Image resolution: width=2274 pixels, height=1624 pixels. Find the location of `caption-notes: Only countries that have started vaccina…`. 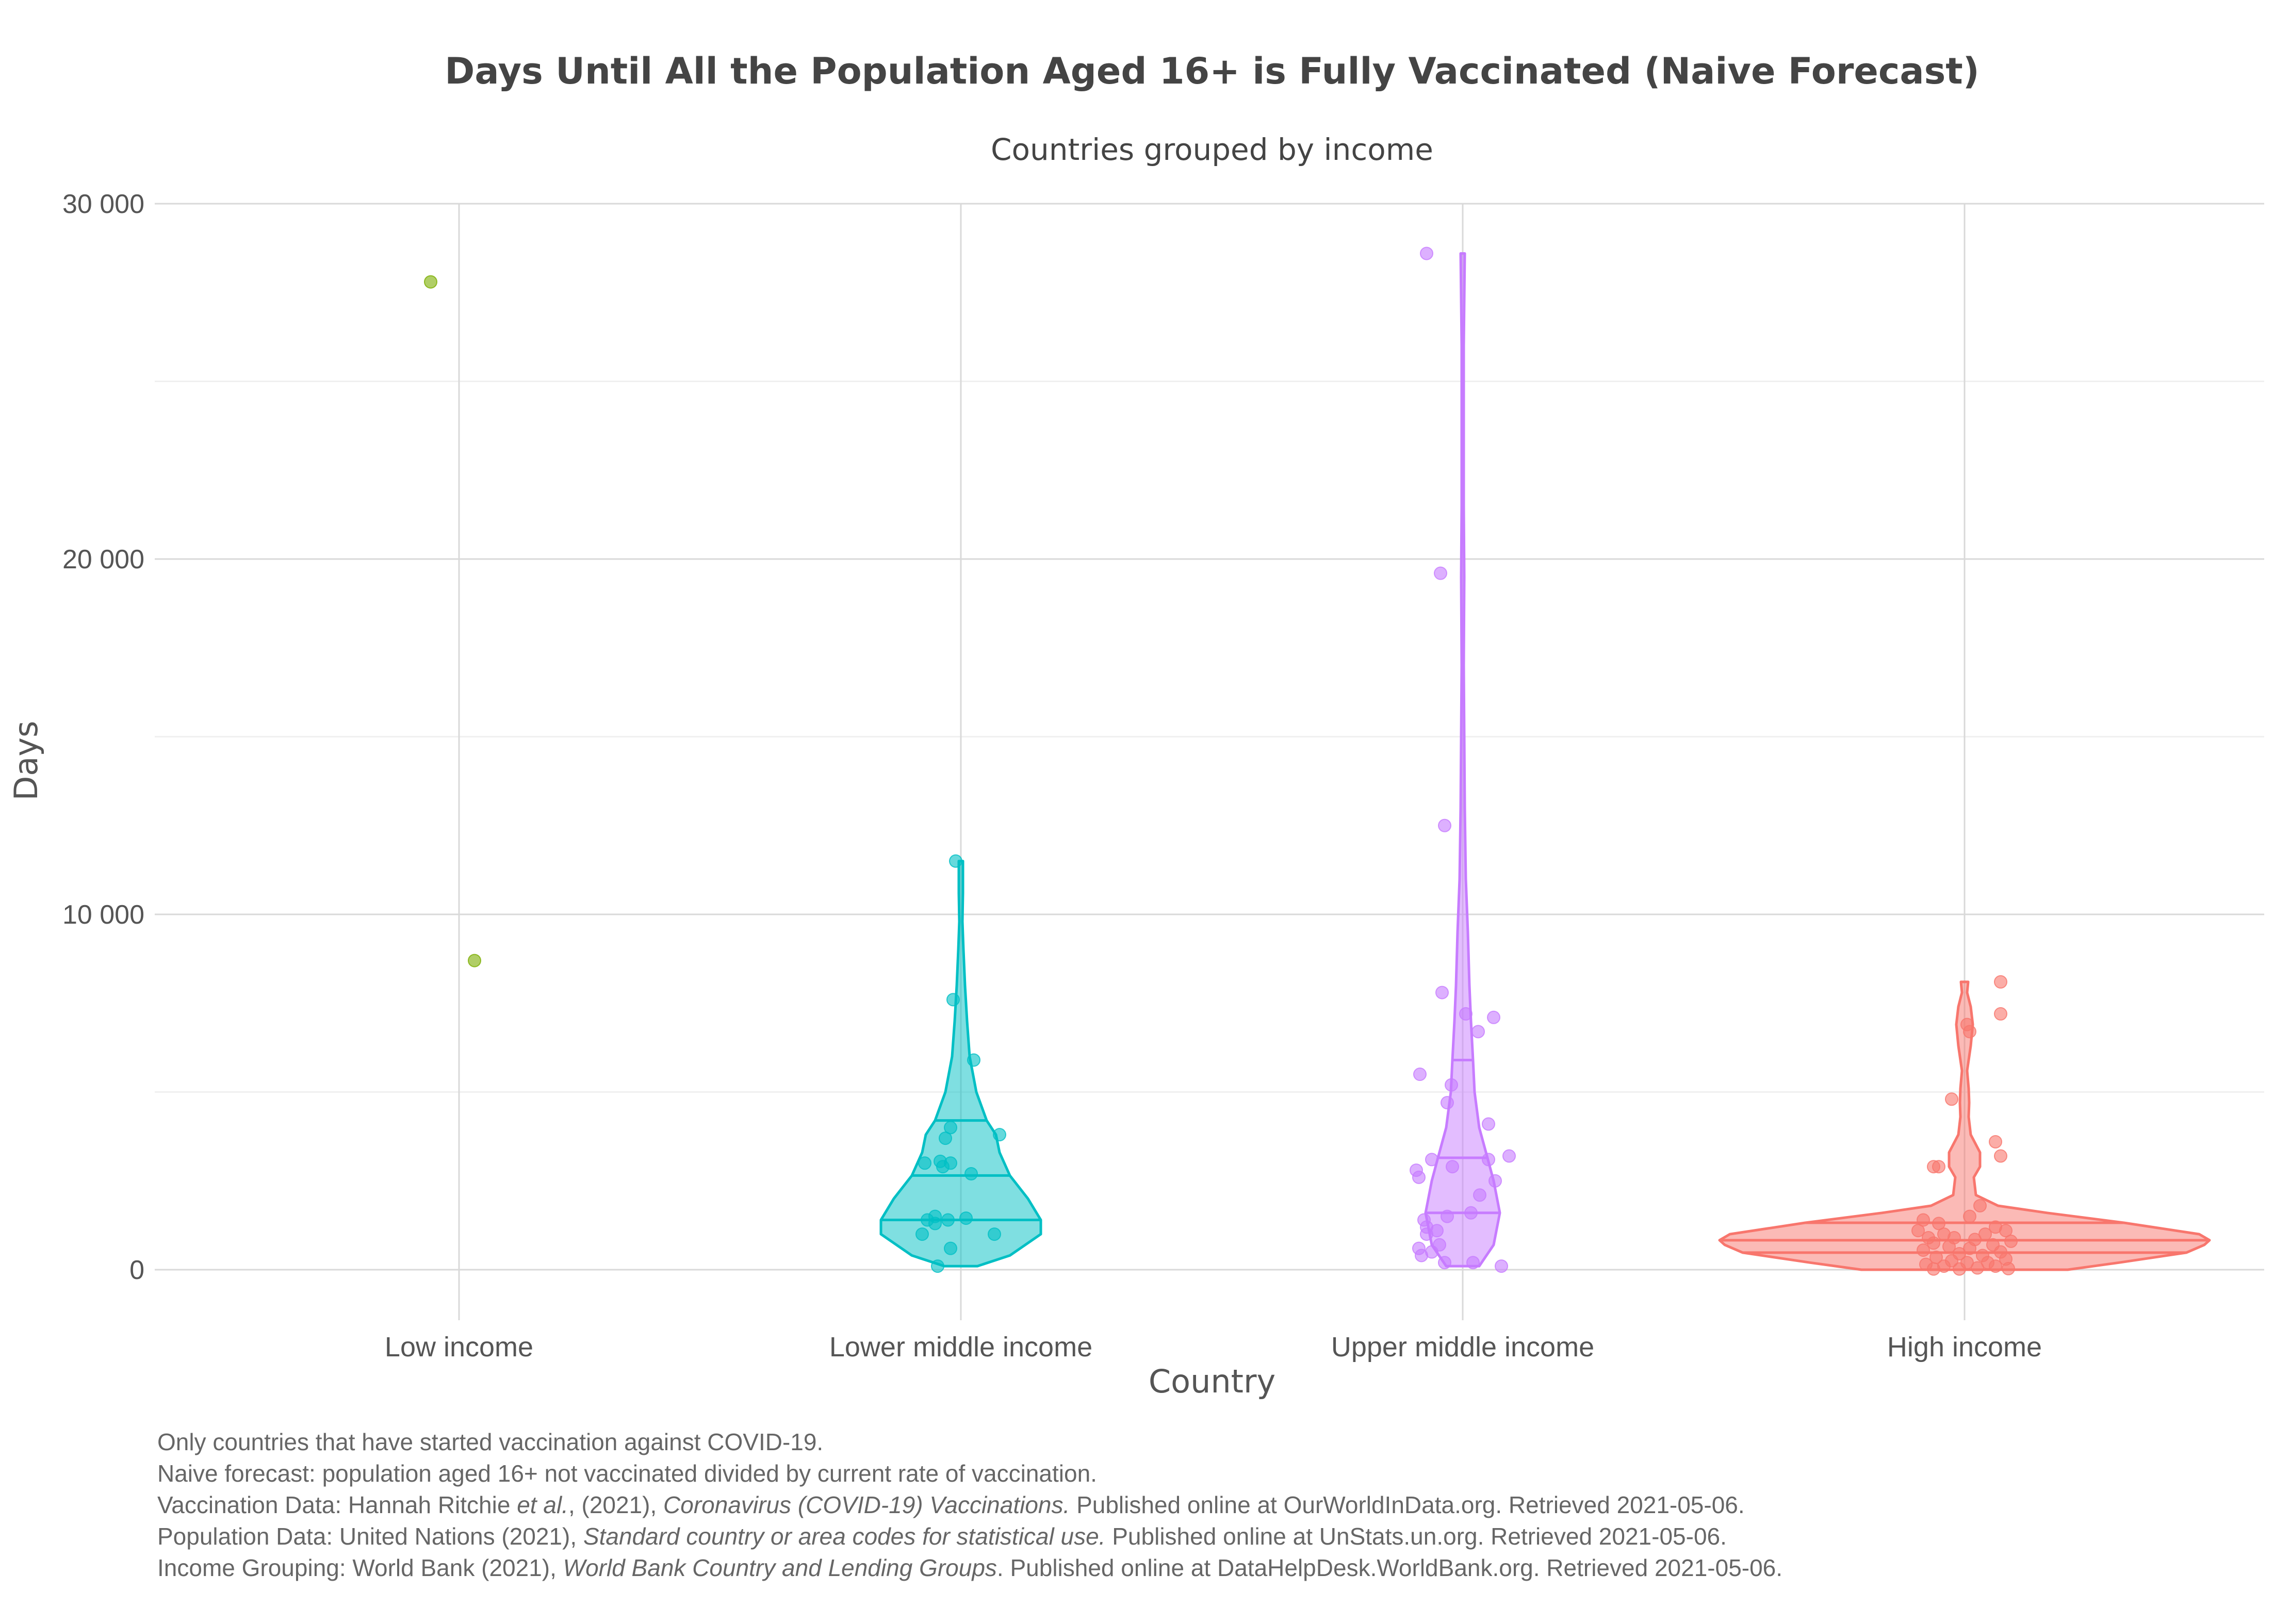

caption-notes: Only countries that have started vaccina… is located at coordinates (969, 1505).